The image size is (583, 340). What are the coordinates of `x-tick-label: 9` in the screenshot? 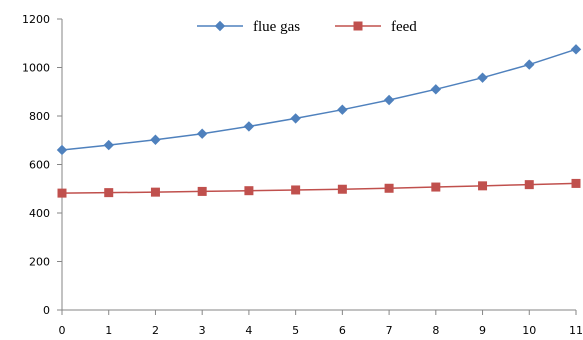 It's located at (482, 330).